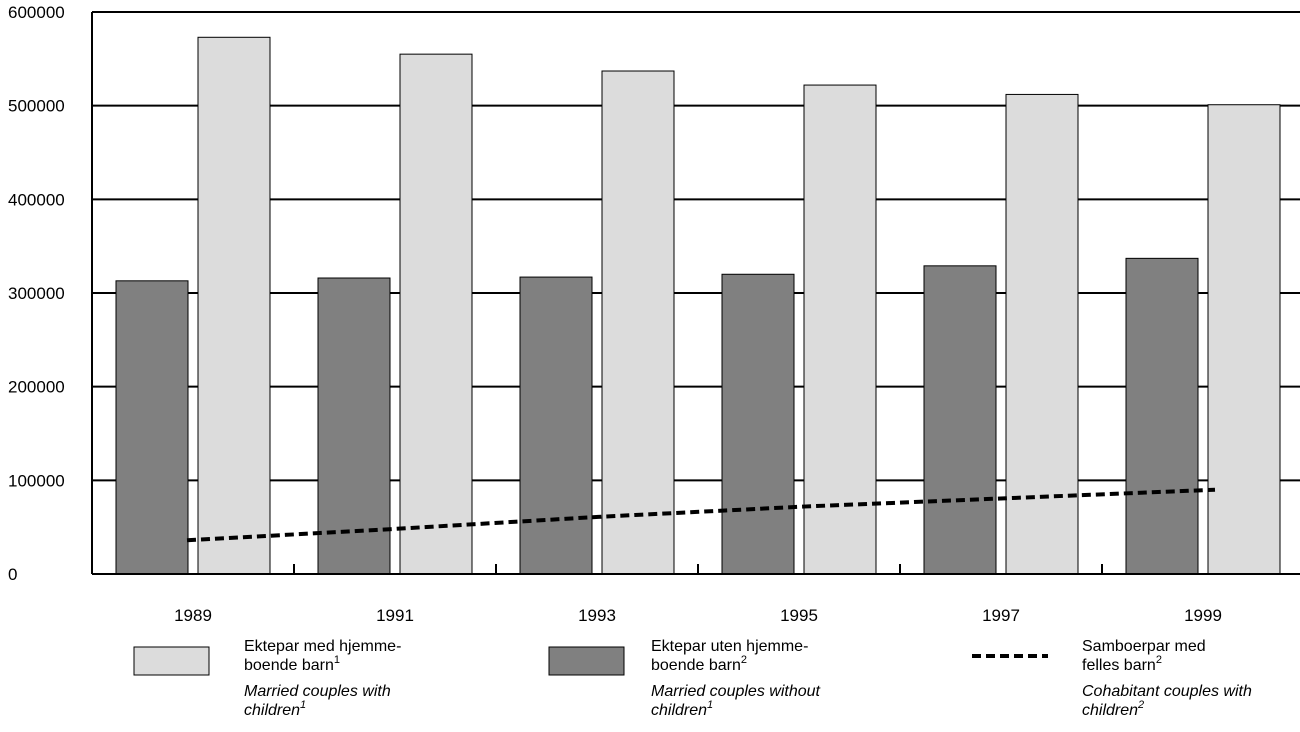 Image resolution: width=1300 pixels, height=732 pixels. What do you see at coordinates (36, 106) in the screenshot?
I see `y-tick-label: 500000` at bounding box center [36, 106].